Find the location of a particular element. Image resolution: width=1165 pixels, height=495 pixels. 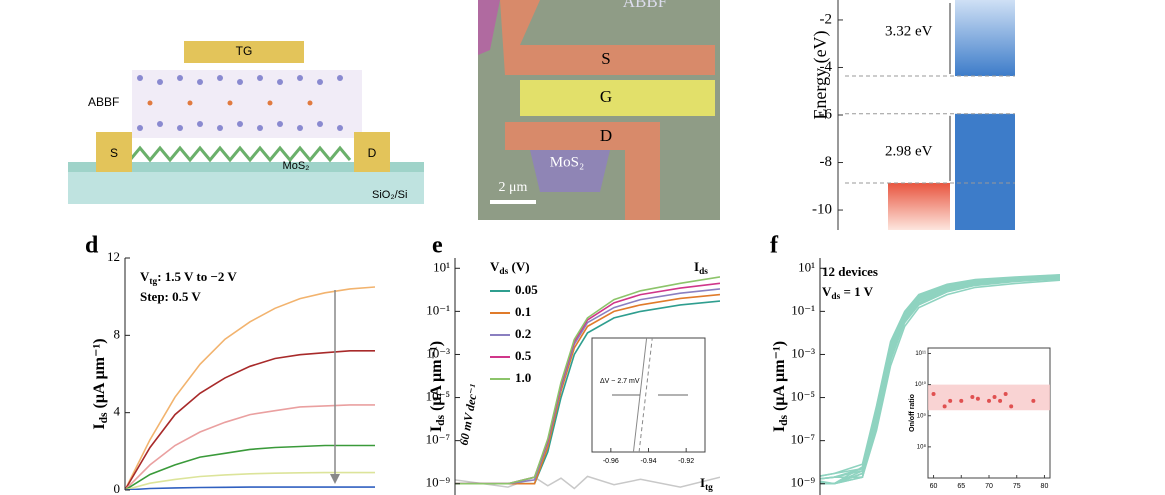

text-piece: : 1.5 V to −2 V is located at coordinates (197, 276).